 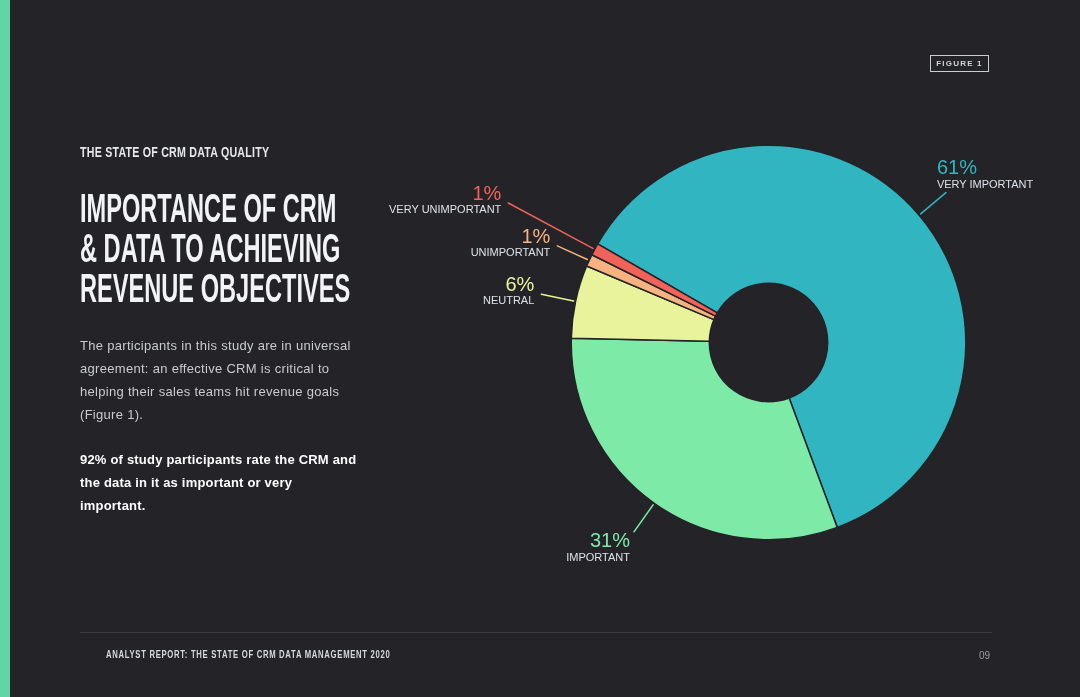 I want to click on slice-label: NEUTRAL, so click(x=508, y=300).